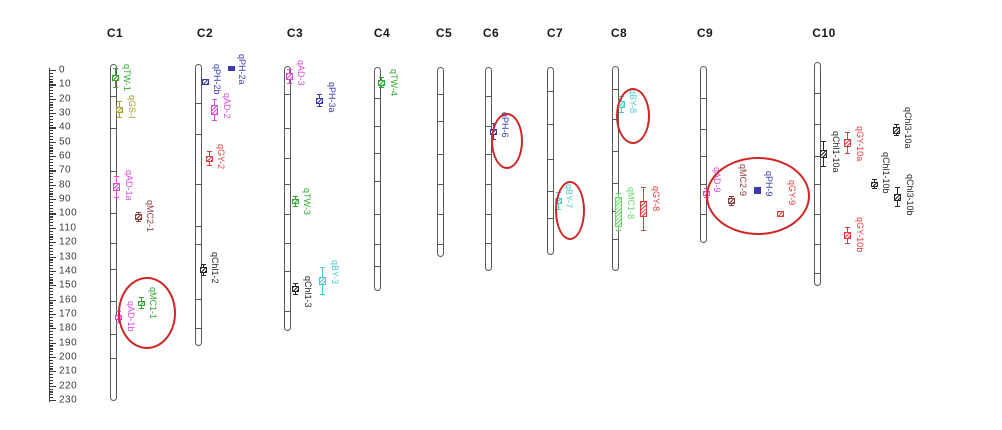  What do you see at coordinates (150, 216) in the screenshot?
I see `qtl-label-qMC2-1: qMC2-1` at bounding box center [150, 216].